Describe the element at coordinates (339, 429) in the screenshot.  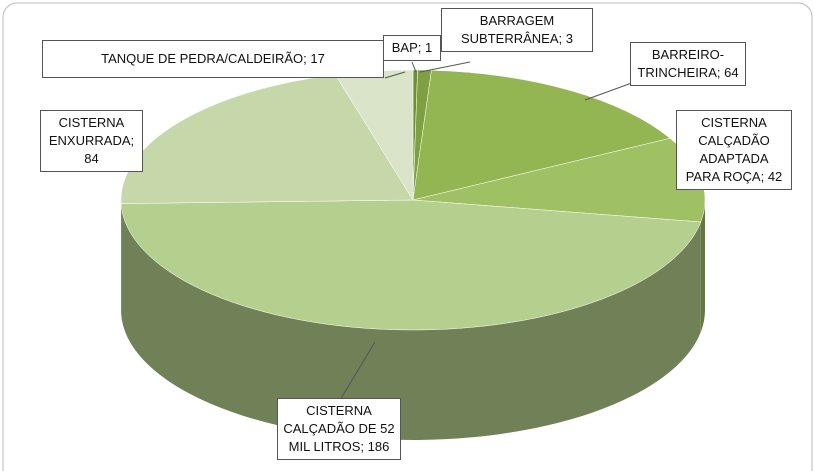
I see `data-label: CISTERNA CALÇADÃO DE 52 MIL LITROS; 186` at that location.